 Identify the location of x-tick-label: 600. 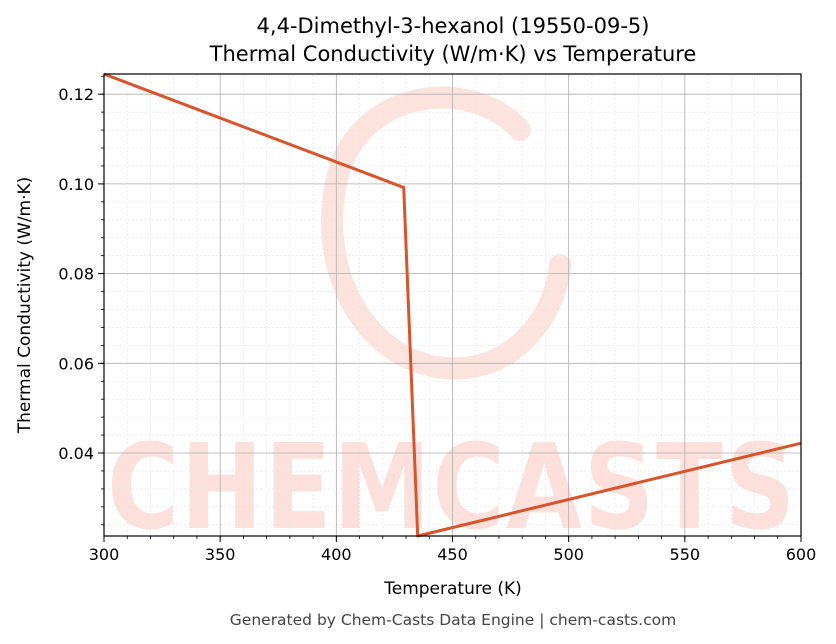
(801, 554).